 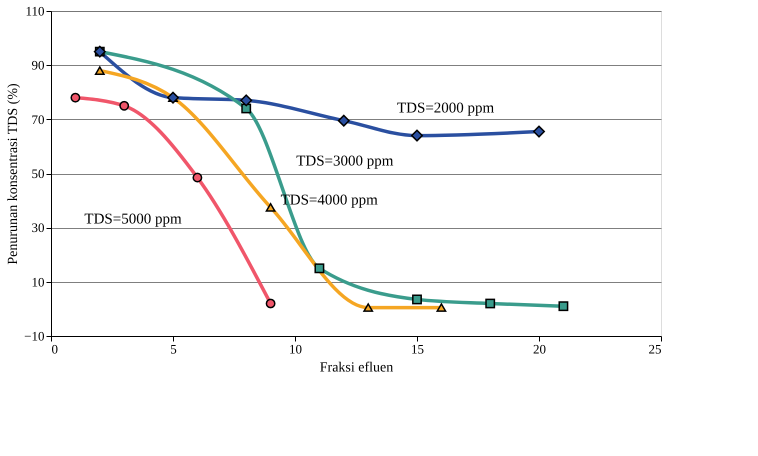 I want to click on x-tick-label: 25, so click(x=655, y=349).